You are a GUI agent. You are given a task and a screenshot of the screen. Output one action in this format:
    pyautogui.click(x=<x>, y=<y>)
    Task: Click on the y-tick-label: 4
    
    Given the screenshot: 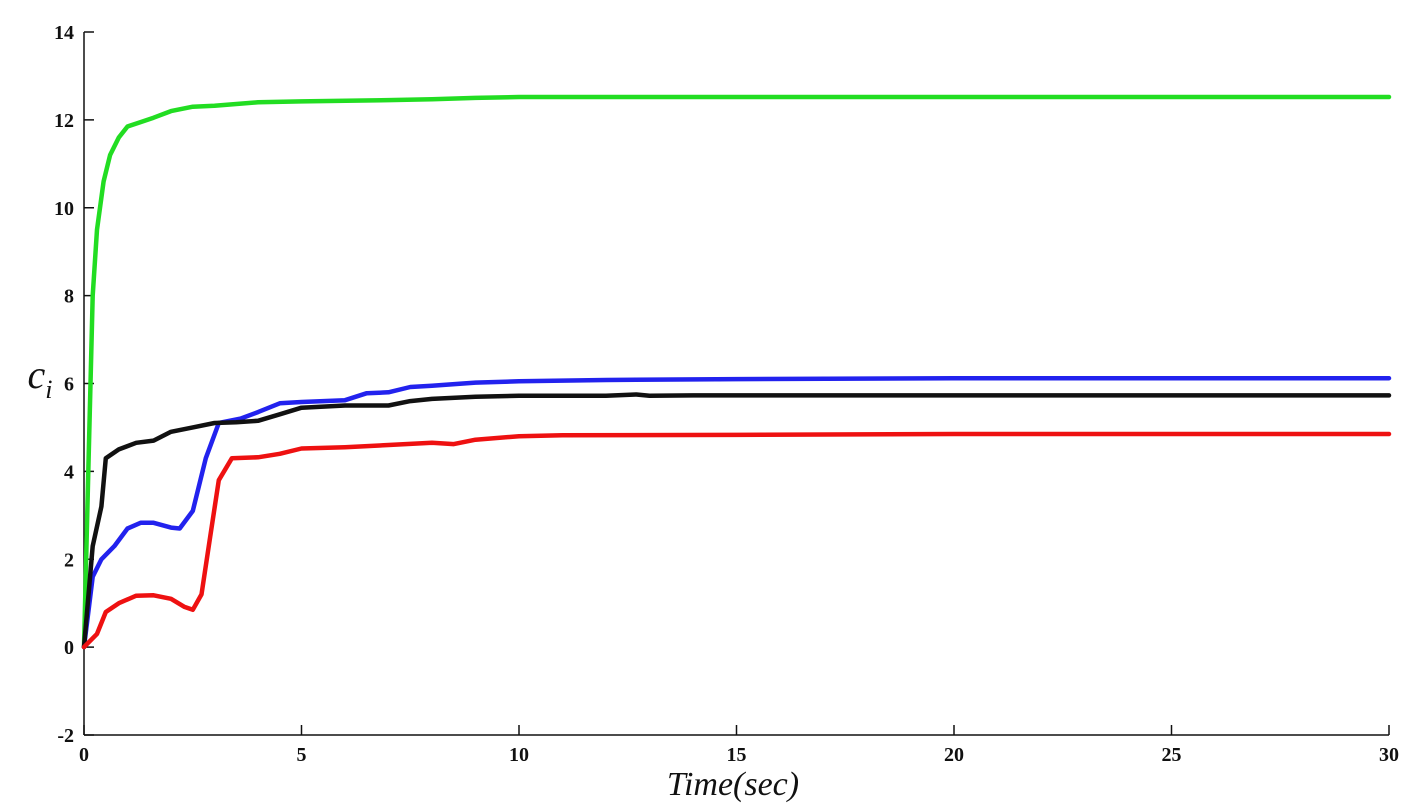 What is the action you would take?
    pyautogui.click(x=69, y=472)
    